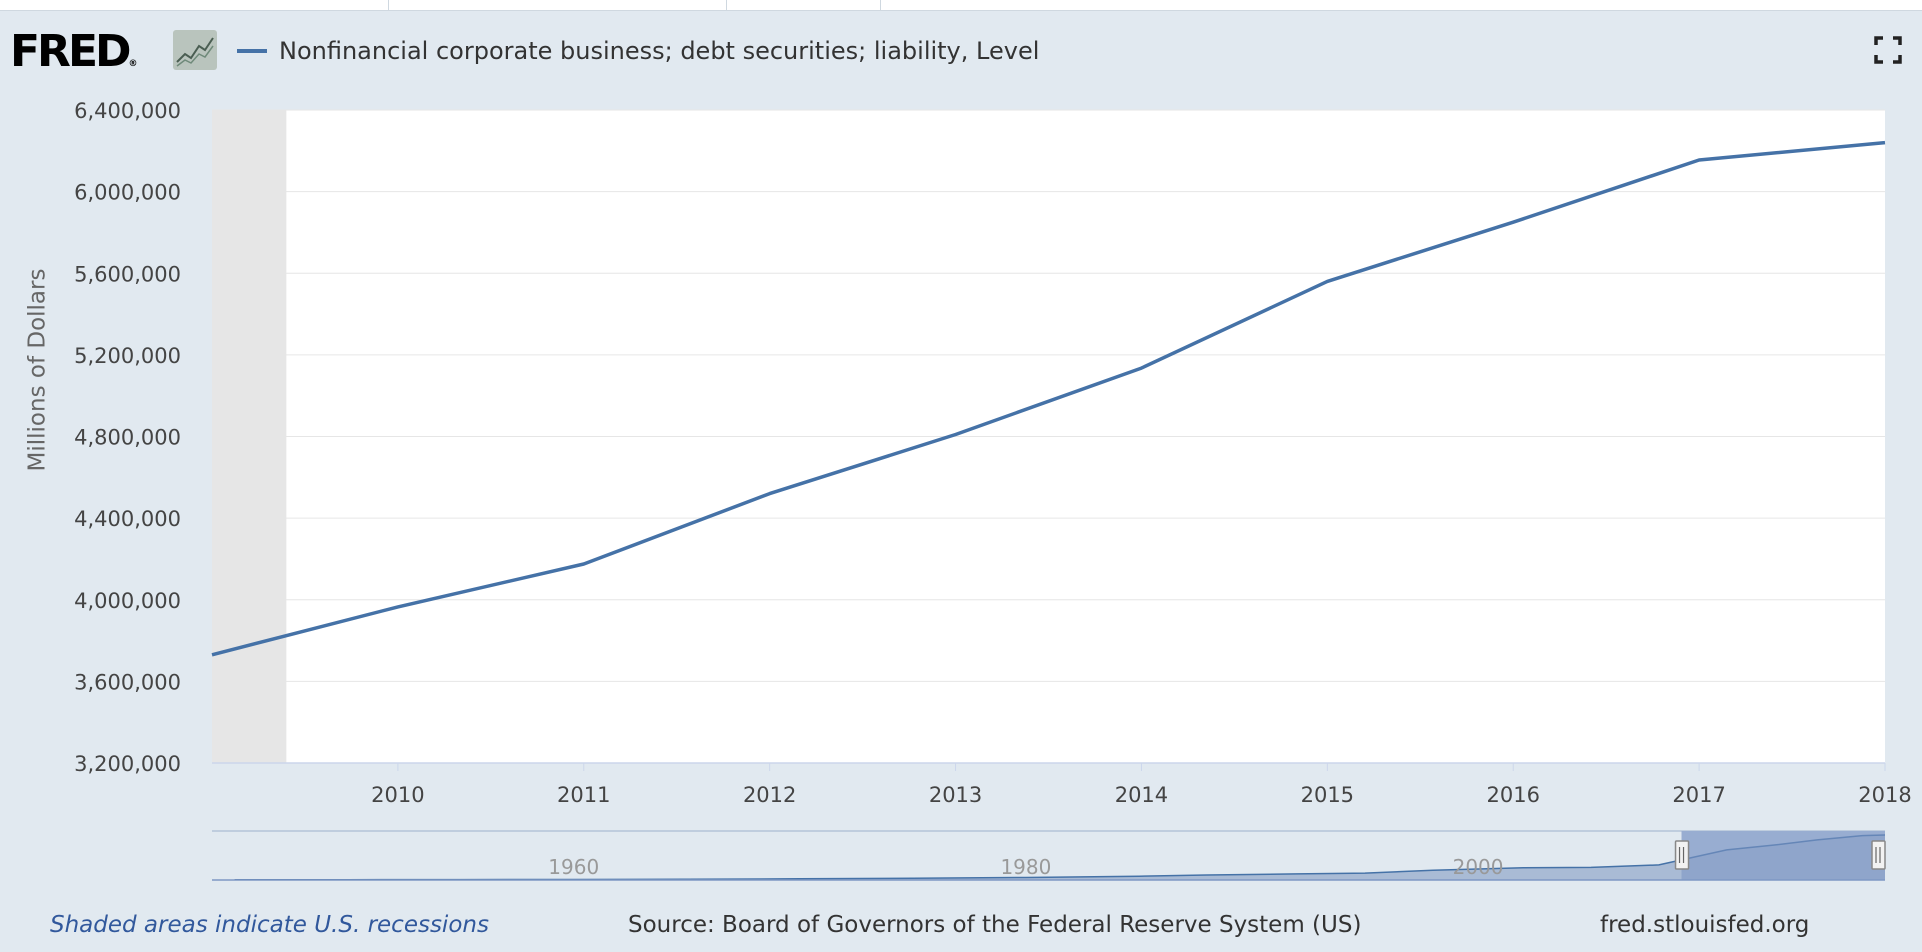 Image resolution: width=1922 pixels, height=952 pixels. Describe the element at coordinates (71, 51) in the screenshot. I see `fred-logo-text: FRED` at that location.